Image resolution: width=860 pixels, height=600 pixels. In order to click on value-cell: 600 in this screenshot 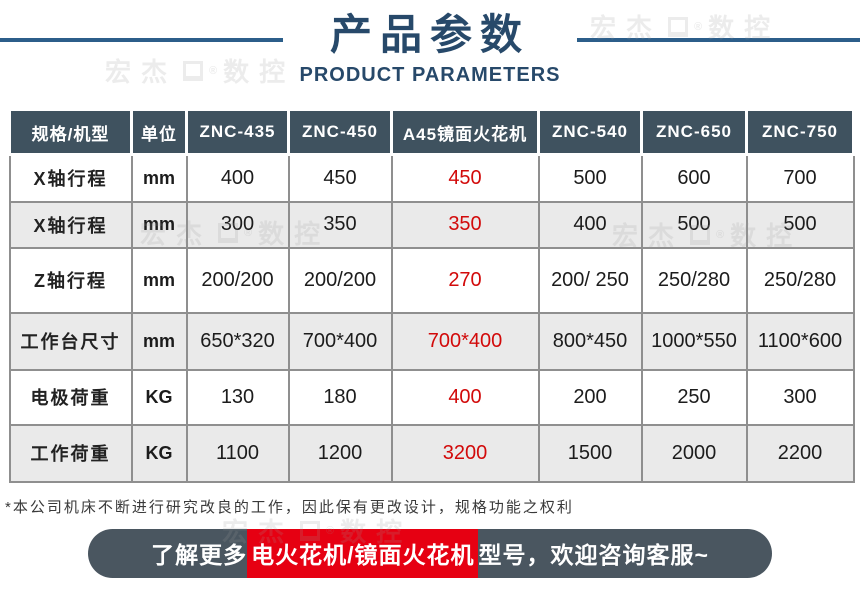, I will do `click(694, 178)`.